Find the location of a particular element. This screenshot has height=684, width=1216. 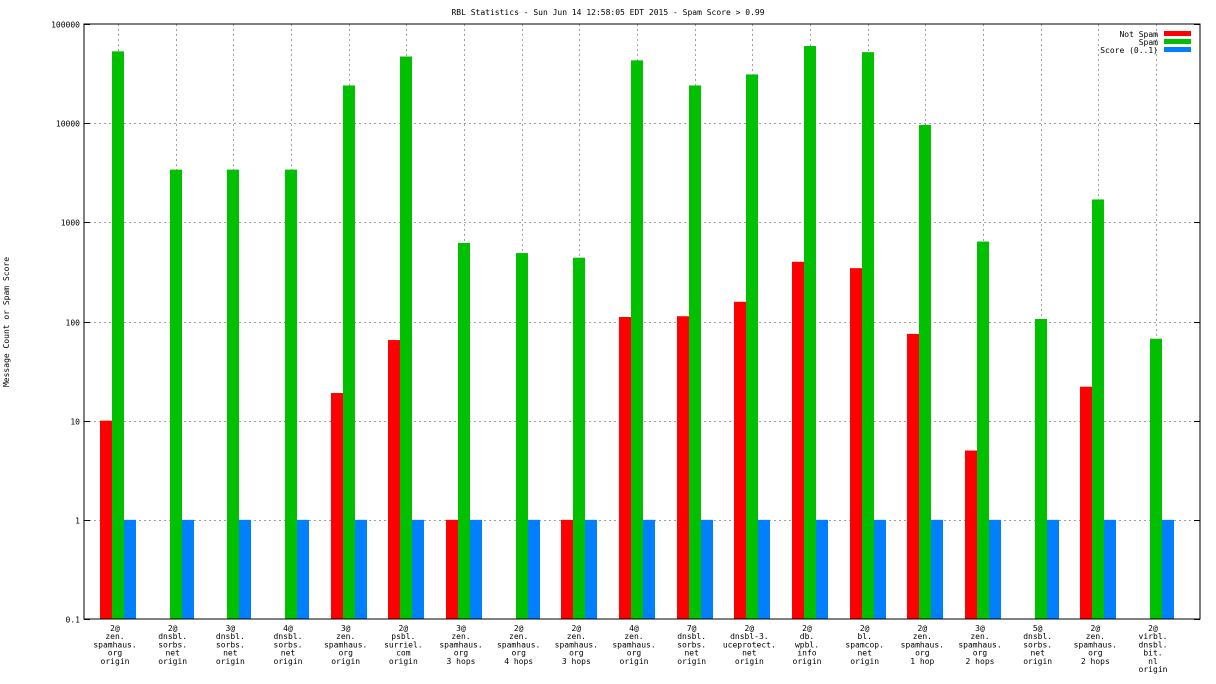

x-tick-label: 3 hops is located at coordinates (576, 661).